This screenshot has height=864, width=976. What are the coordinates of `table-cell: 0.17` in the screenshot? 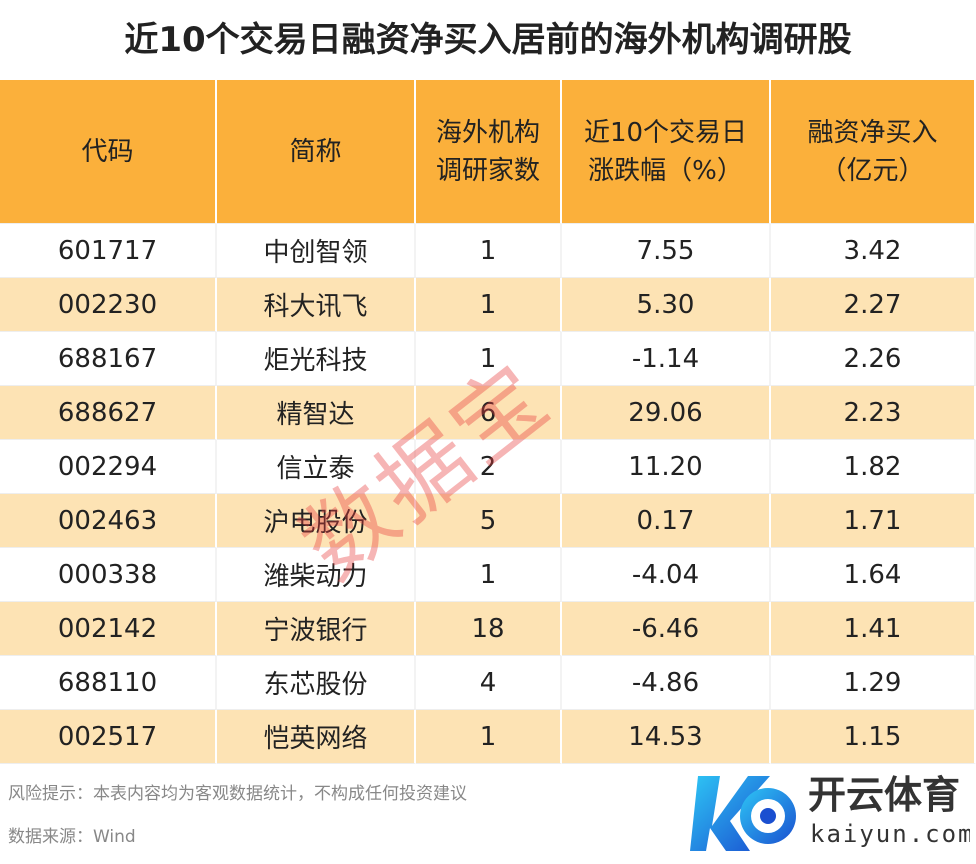 It's located at (666, 521).